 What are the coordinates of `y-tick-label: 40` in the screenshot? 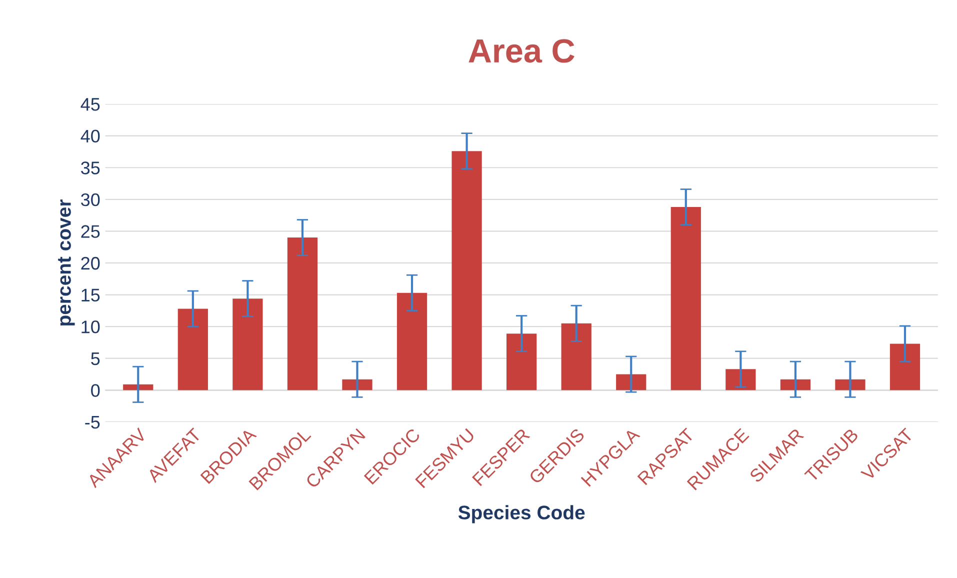 It's located at (90, 136).